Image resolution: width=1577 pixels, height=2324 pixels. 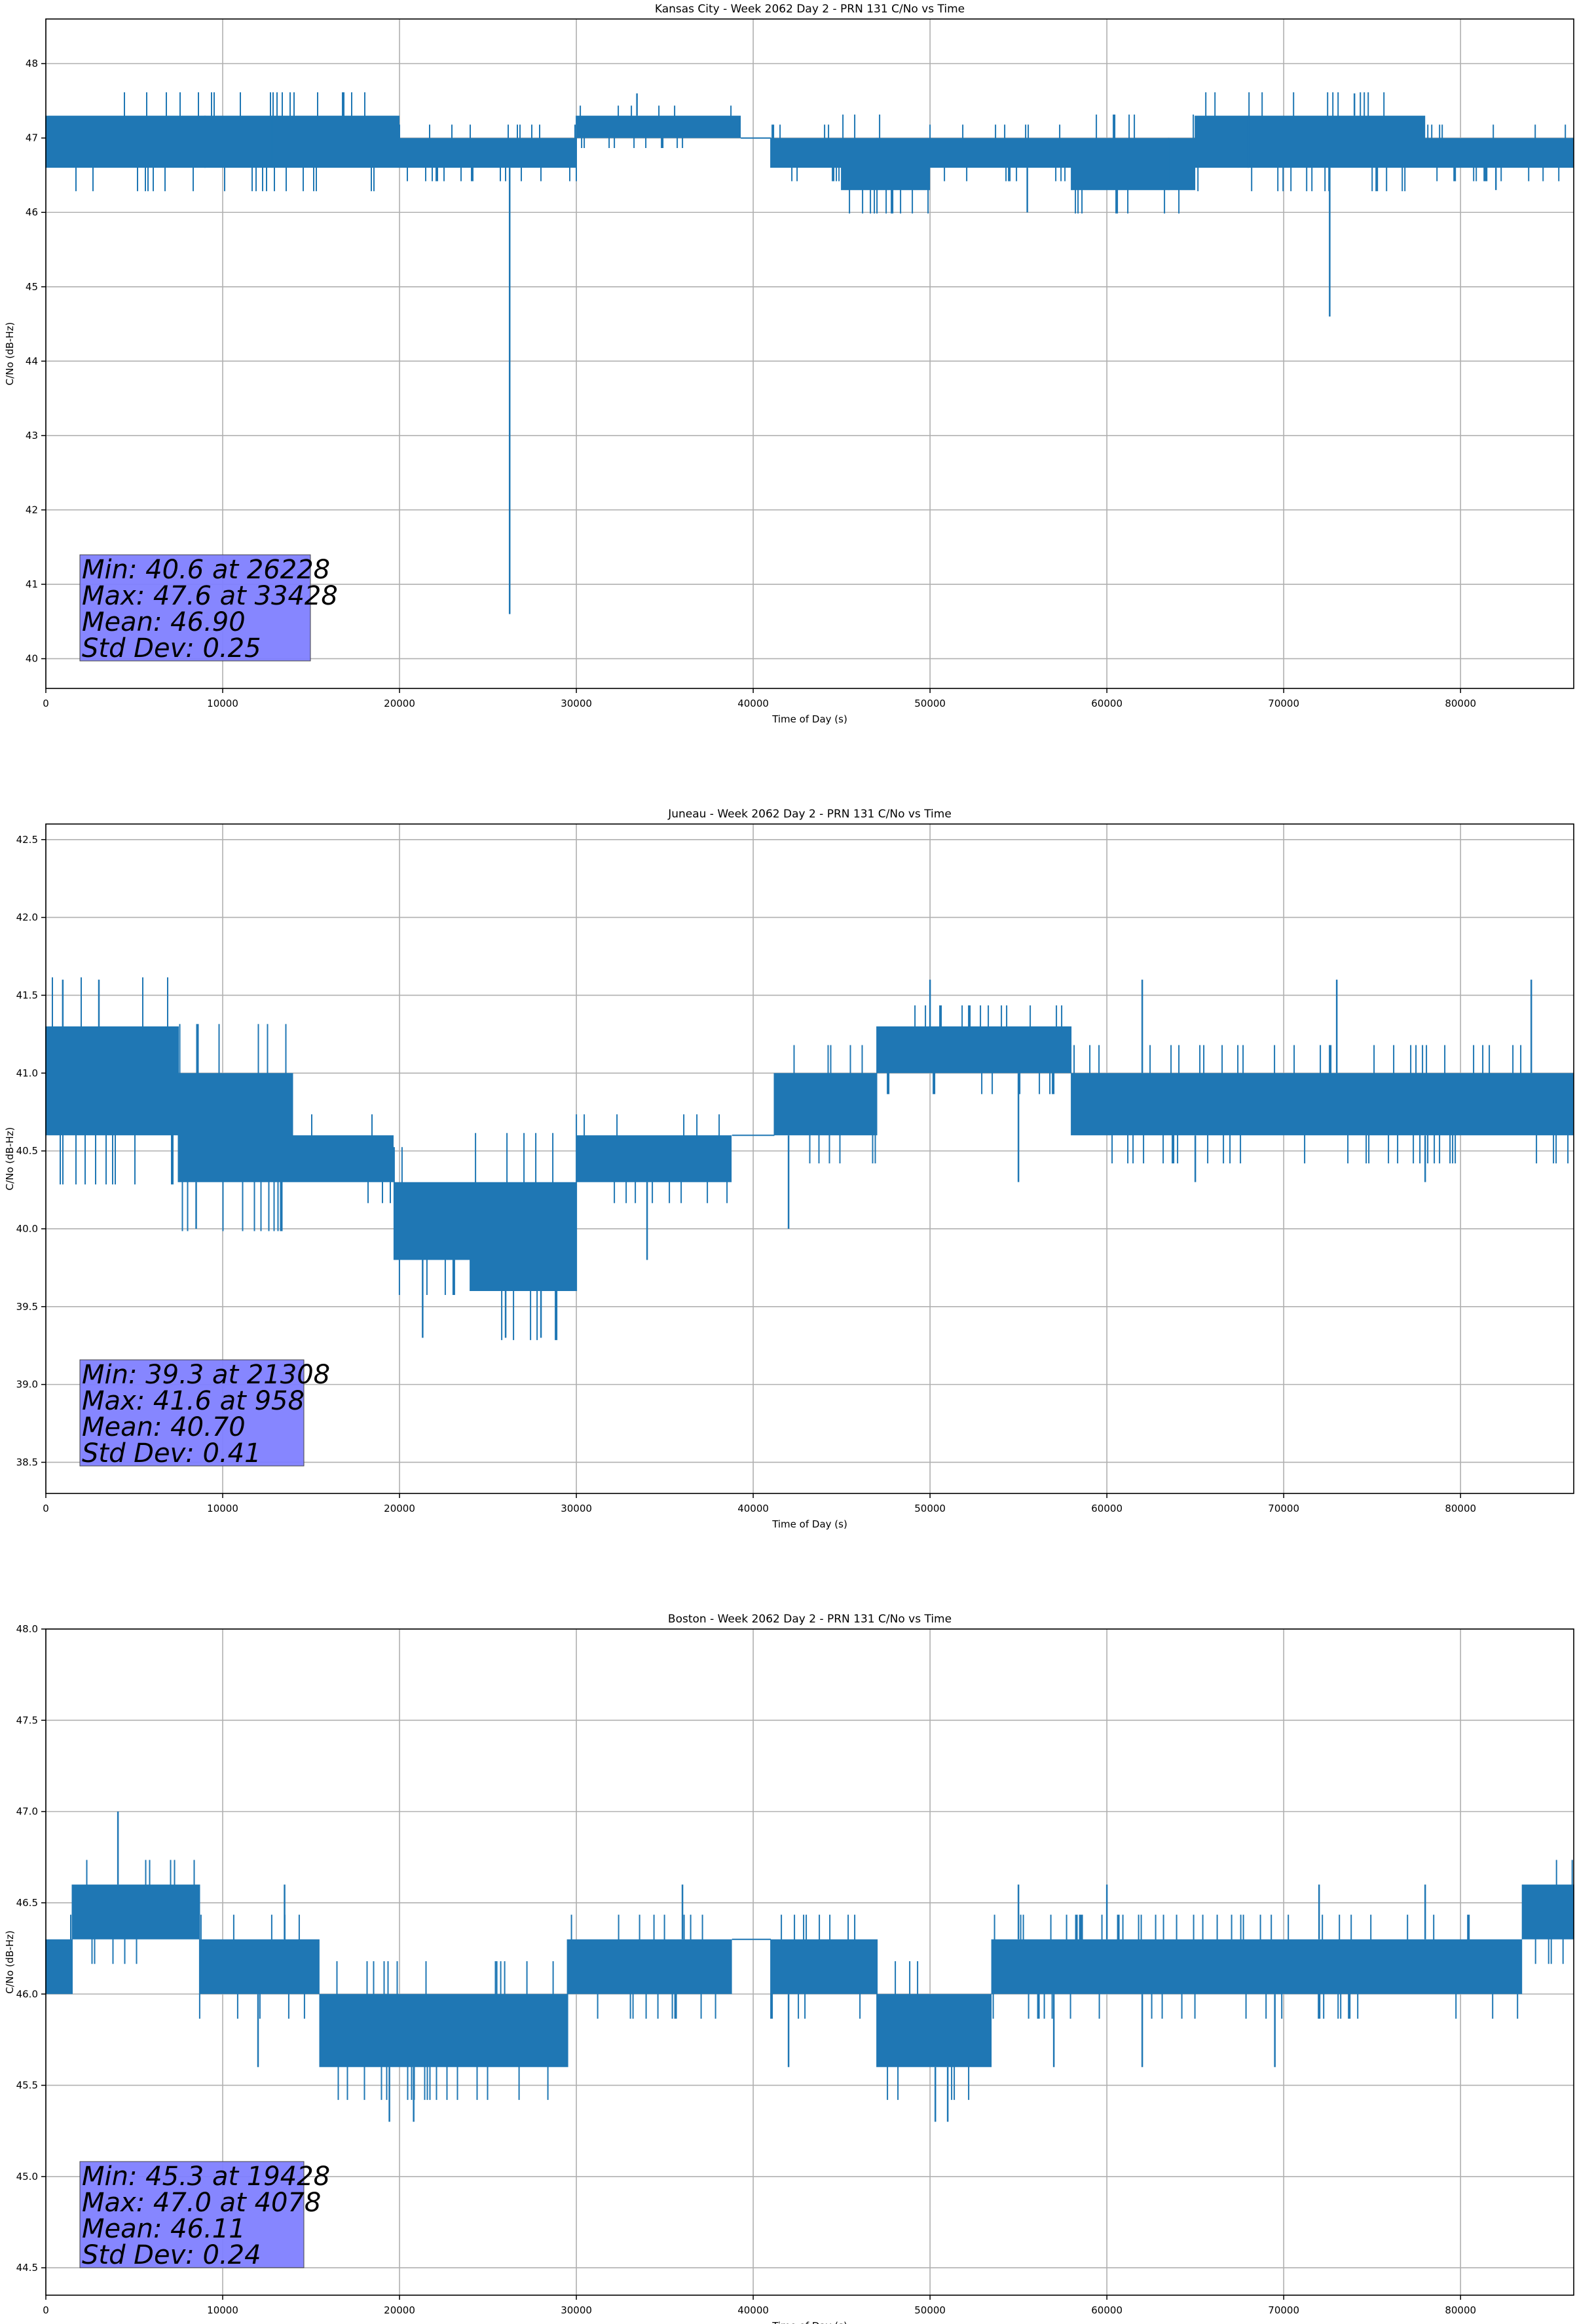 What do you see at coordinates (27, 1307) in the screenshot?
I see `y-tick-label: 39.5` at bounding box center [27, 1307].